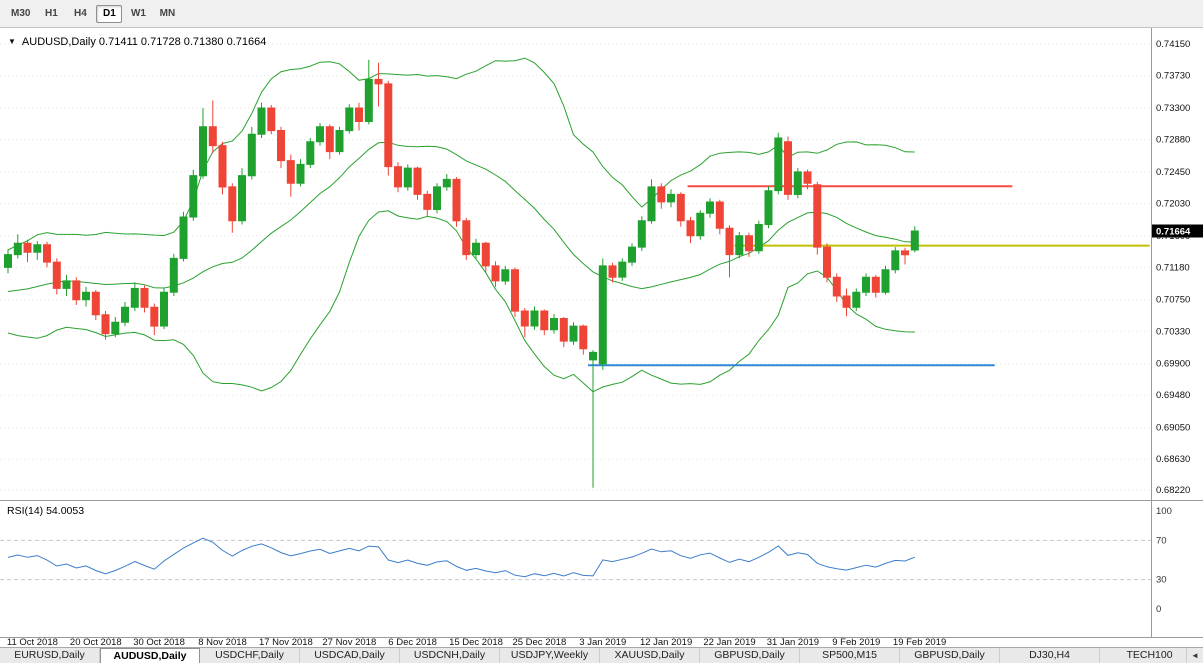  What do you see at coordinates (1173, 331) in the screenshot?
I see `svg-text: 0.70330` at bounding box center [1173, 331].